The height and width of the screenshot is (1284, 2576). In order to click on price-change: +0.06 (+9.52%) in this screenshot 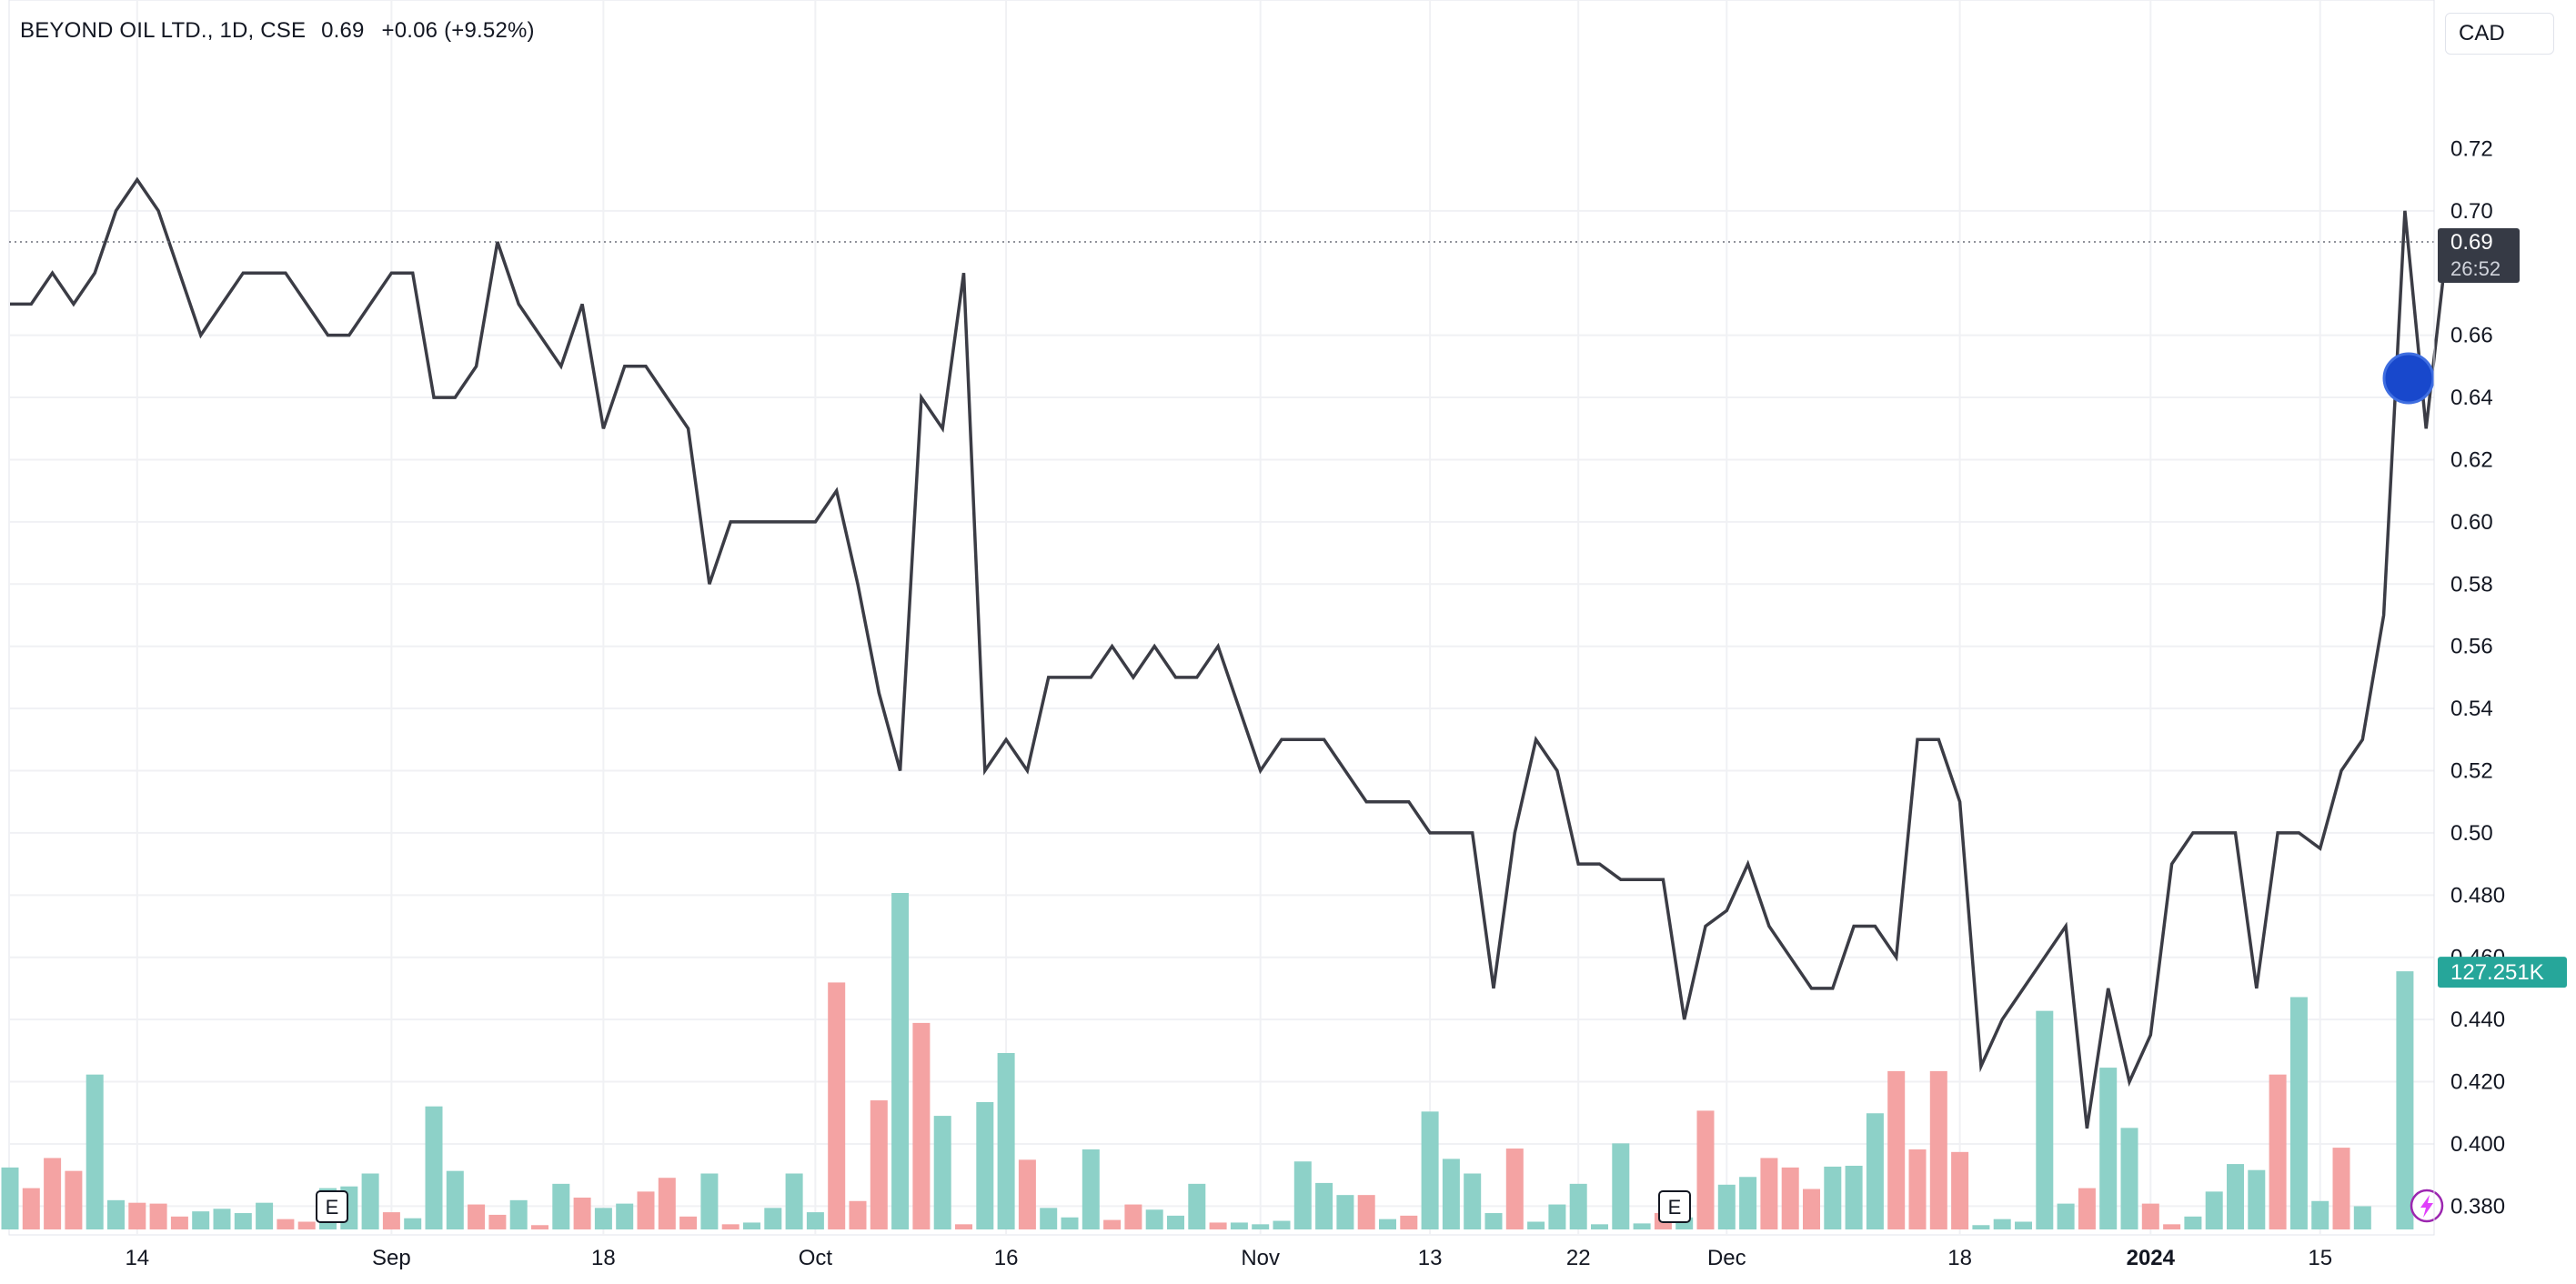, I will do `click(458, 30)`.